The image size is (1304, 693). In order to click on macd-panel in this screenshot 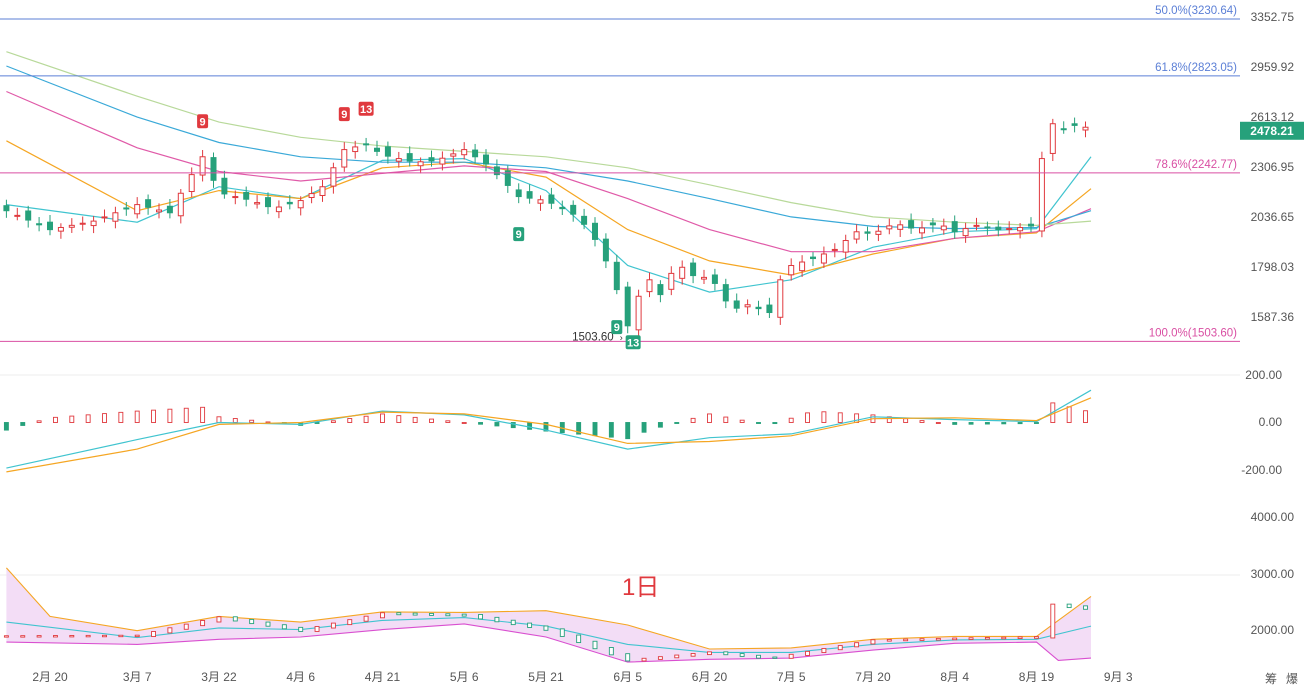, I will do `click(547, 431)`.